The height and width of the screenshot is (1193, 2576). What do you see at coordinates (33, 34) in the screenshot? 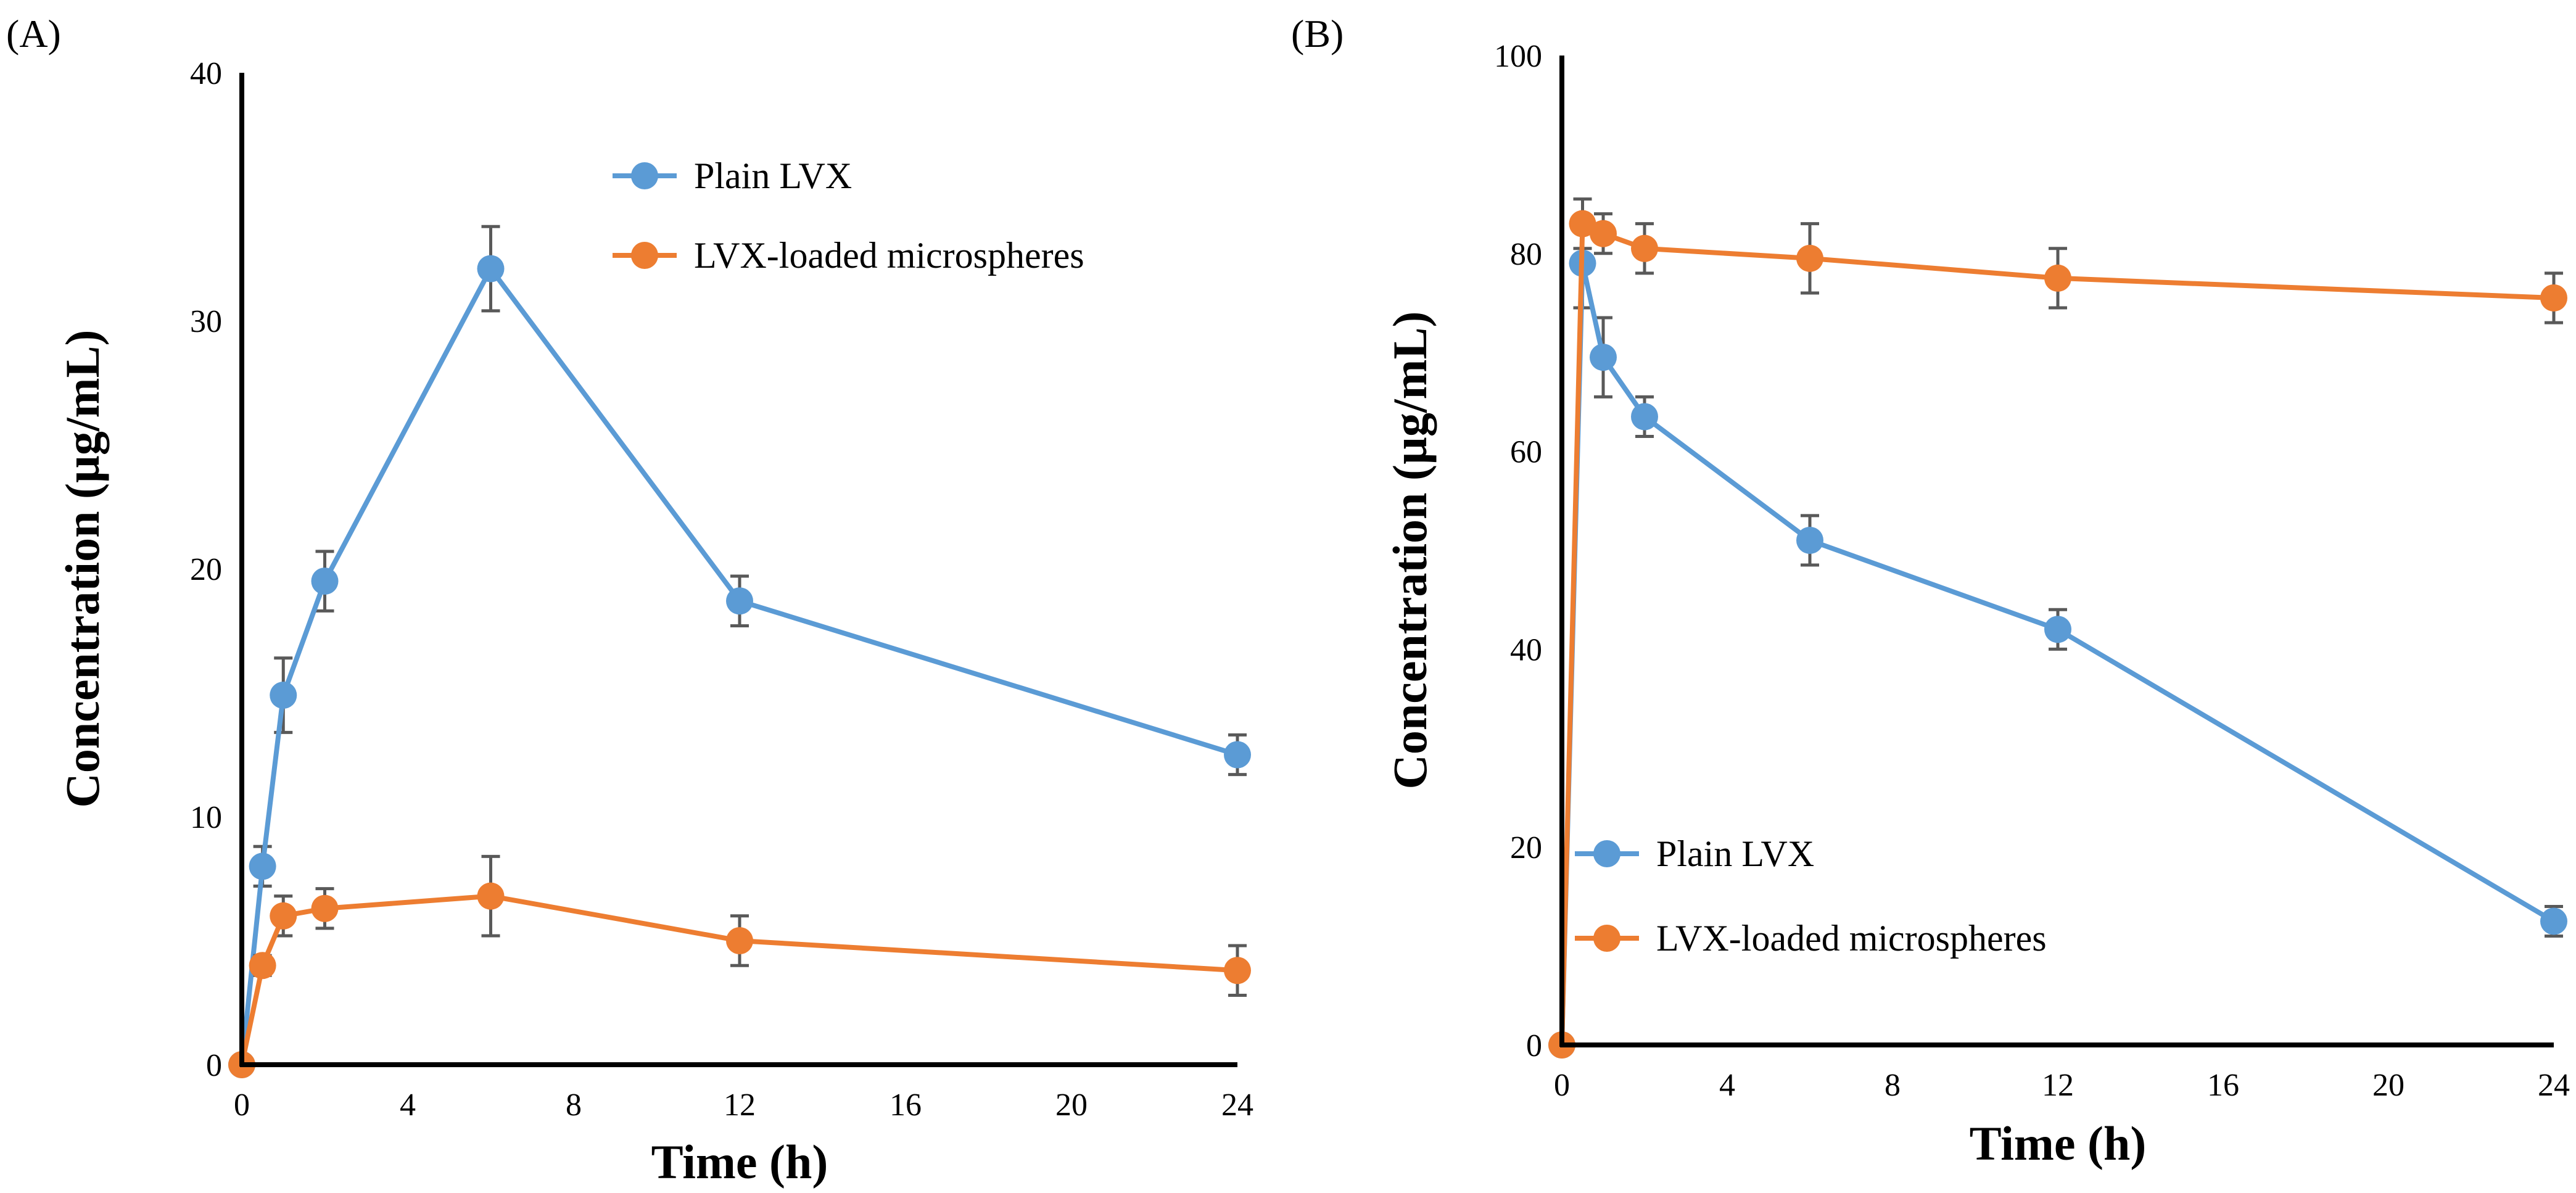
I see `panel-label: (A)` at bounding box center [33, 34].